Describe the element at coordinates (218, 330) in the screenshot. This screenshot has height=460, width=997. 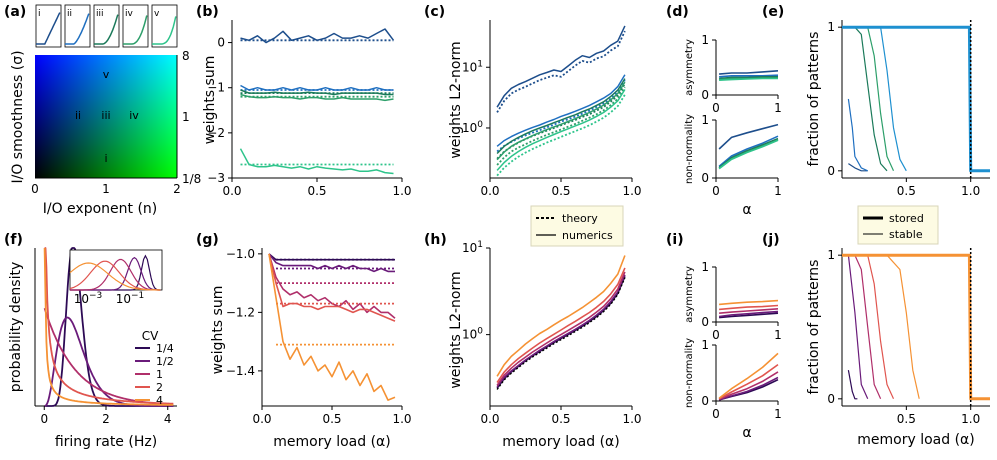
I see `panel-g-y-label: weights sum` at that location.